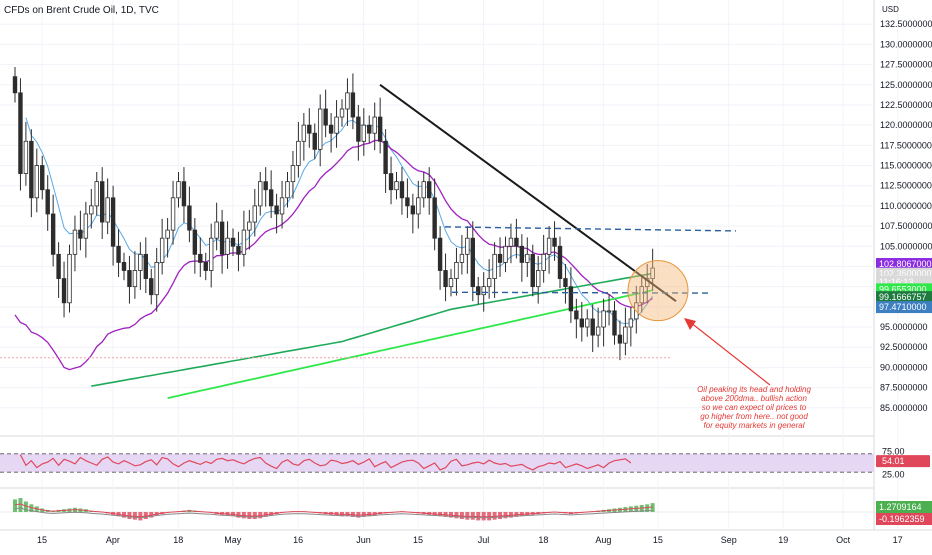 Image resolution: width=932 pixels, height=555 pixels. Describe the element at coordinates (590, 229) in the screenshot. I see `resistance-level-line` at that location.